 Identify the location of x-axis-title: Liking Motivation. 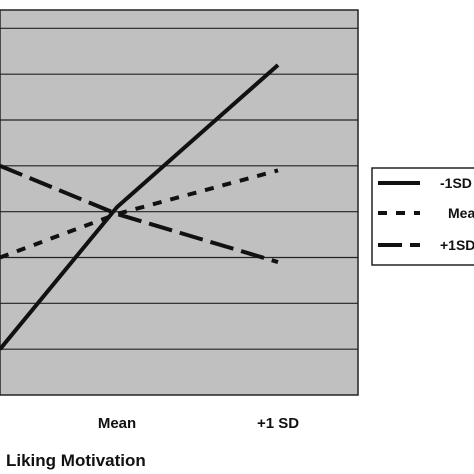
(76, 460).